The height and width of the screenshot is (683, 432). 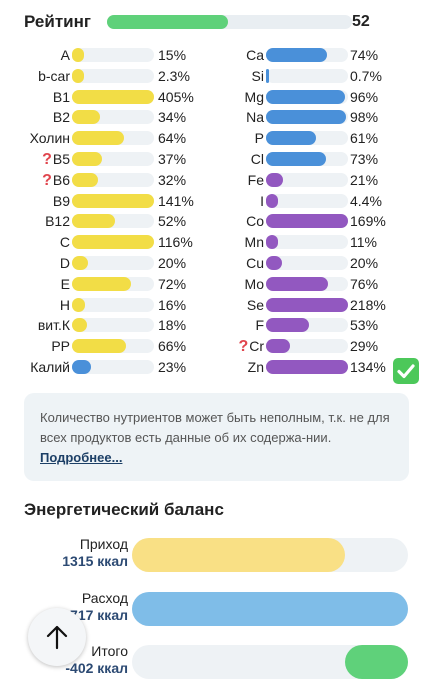 I want to click on nutrient-percent: 52%, so click(x=172, y=221).